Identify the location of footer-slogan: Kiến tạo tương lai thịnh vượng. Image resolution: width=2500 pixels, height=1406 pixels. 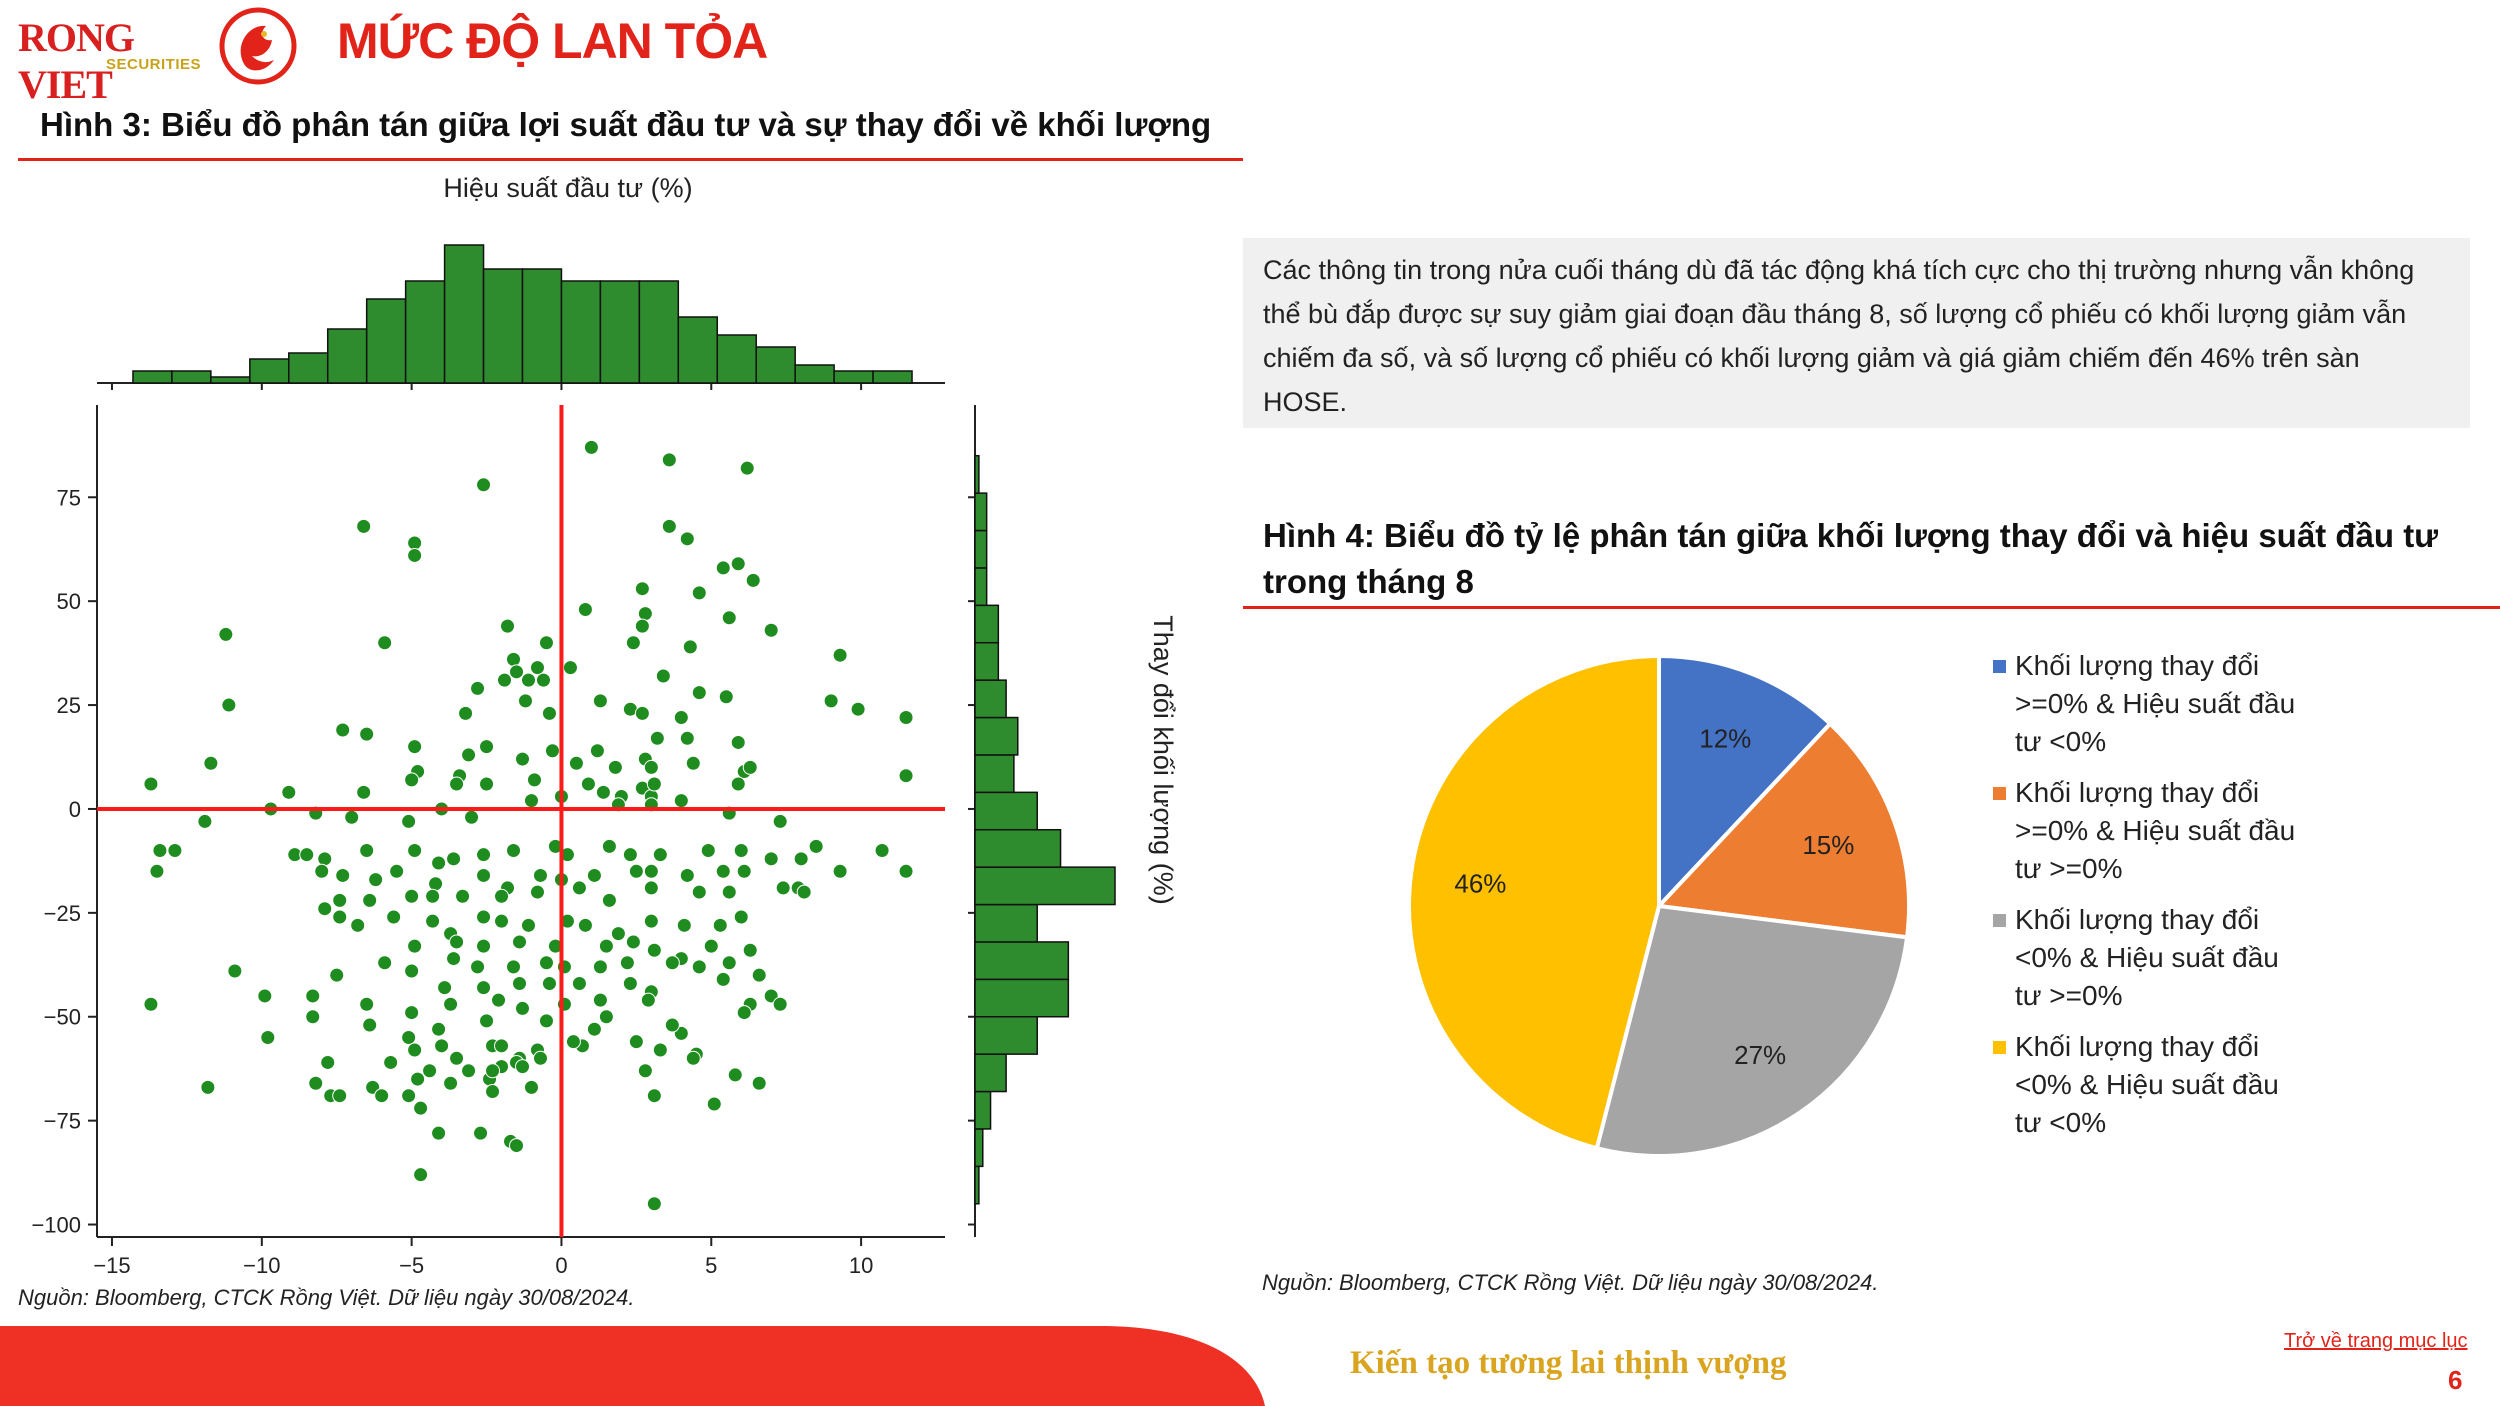
(1568, 1363).